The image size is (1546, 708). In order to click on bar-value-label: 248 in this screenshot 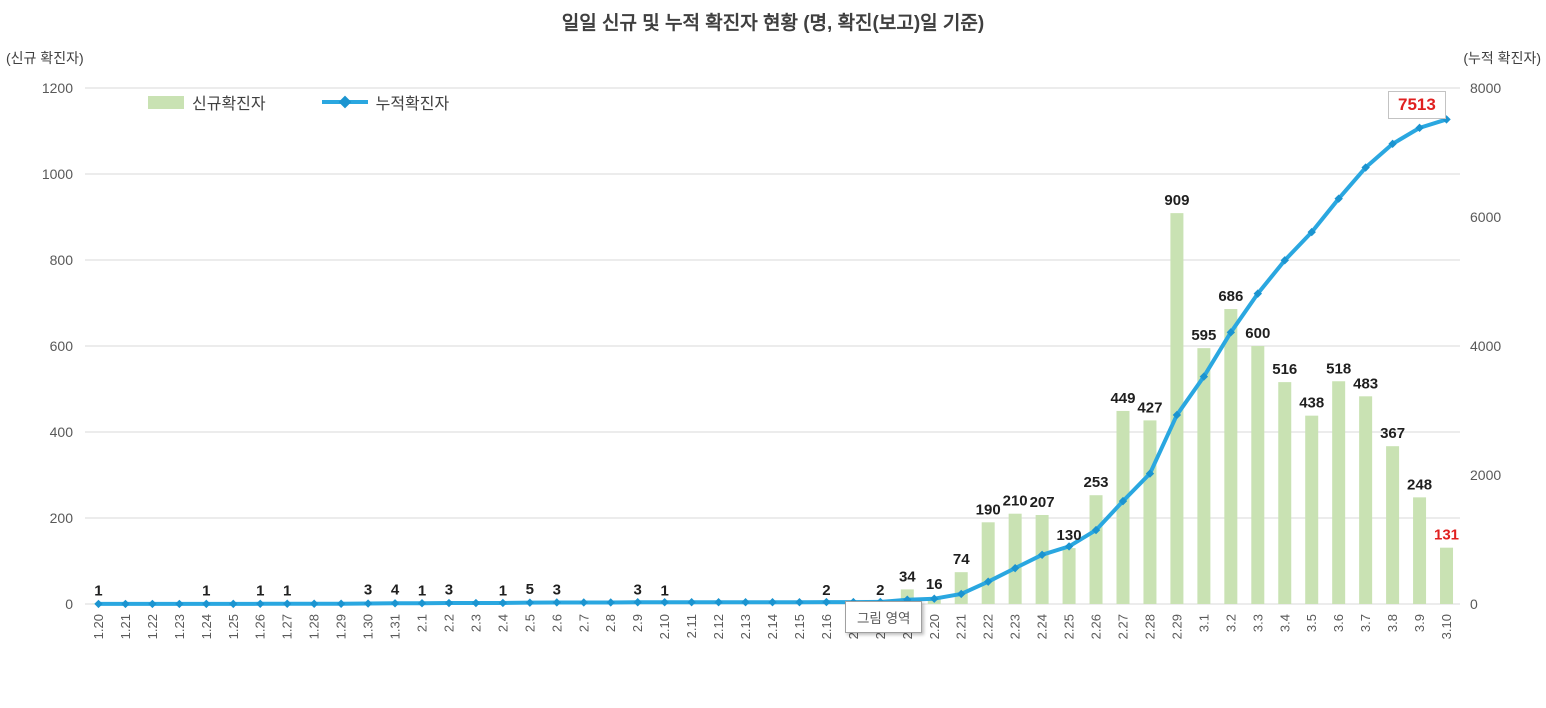, I will do `click(1419, 484)`.